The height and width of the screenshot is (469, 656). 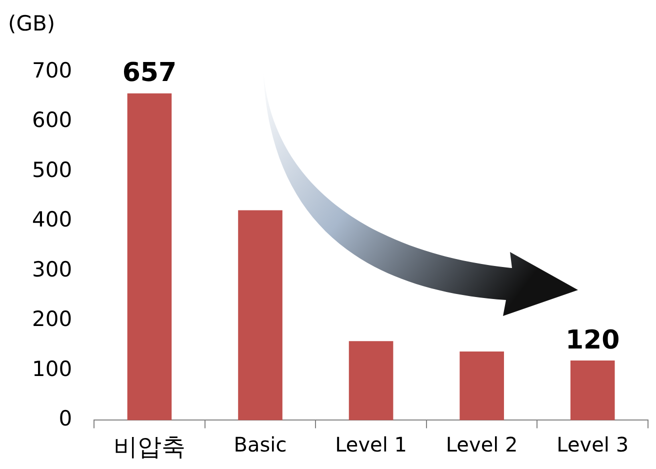 What do you see at coordinates (482, 444) in the screenshot?
I see `x-tick-label: Level 2` at bounding box center [482, 444].